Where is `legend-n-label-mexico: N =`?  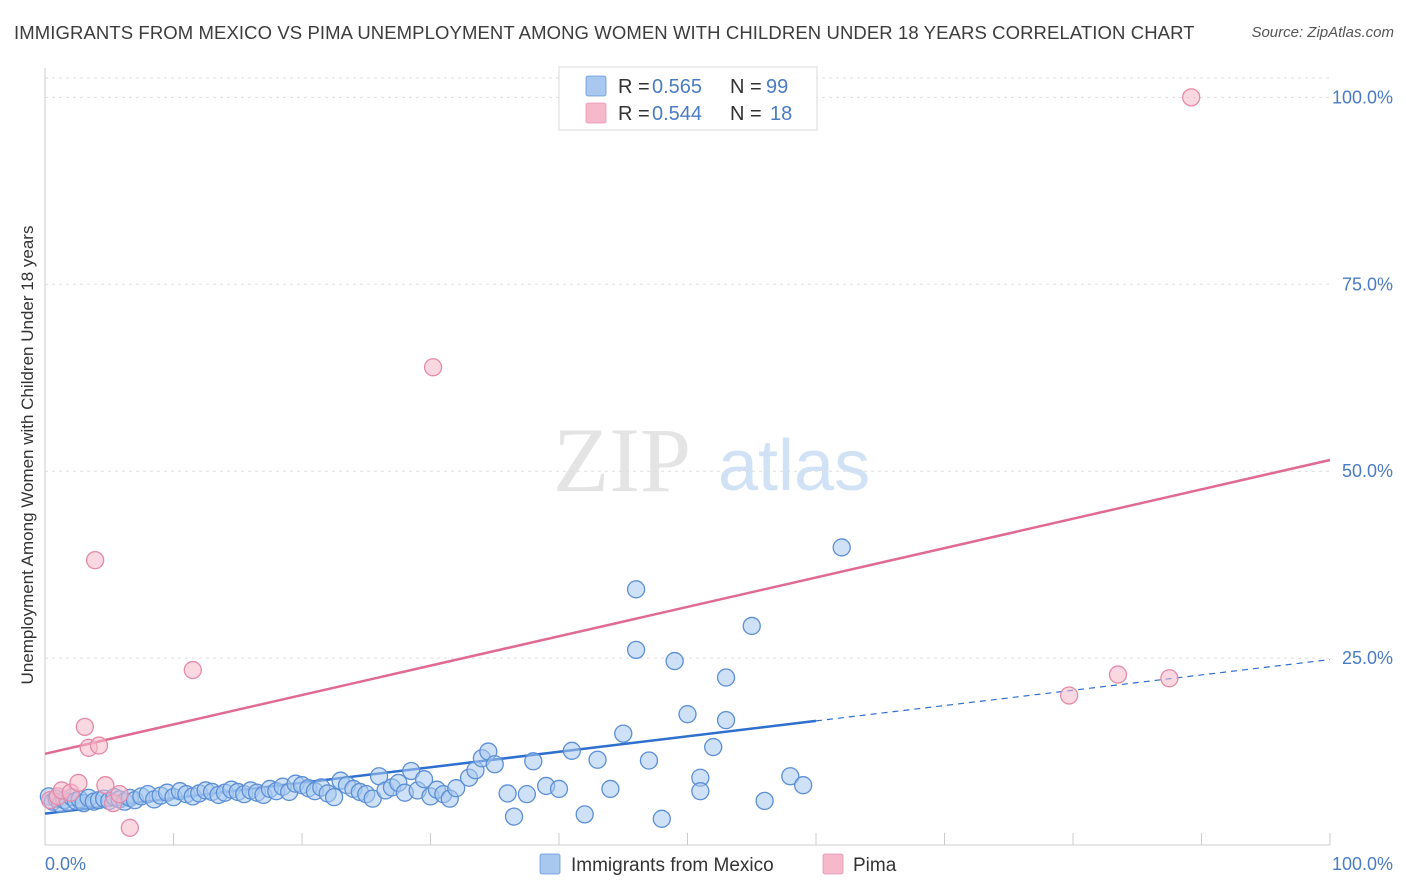
legend-n-label-mexico: N = is located at coordinates (746, 87).